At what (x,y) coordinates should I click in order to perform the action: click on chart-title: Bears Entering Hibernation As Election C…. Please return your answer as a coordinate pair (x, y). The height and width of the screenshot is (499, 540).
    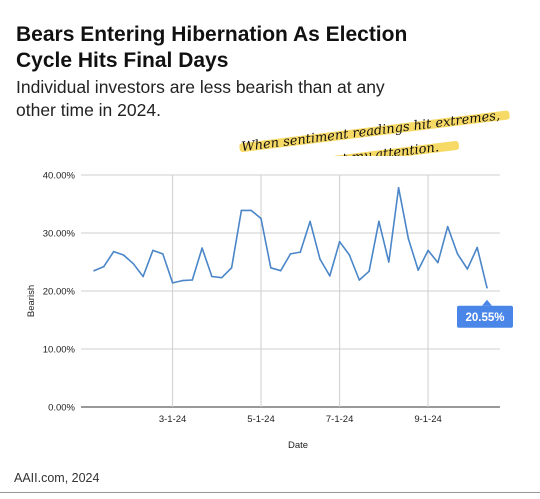
    Looking at the image, I should click on (212, 47).